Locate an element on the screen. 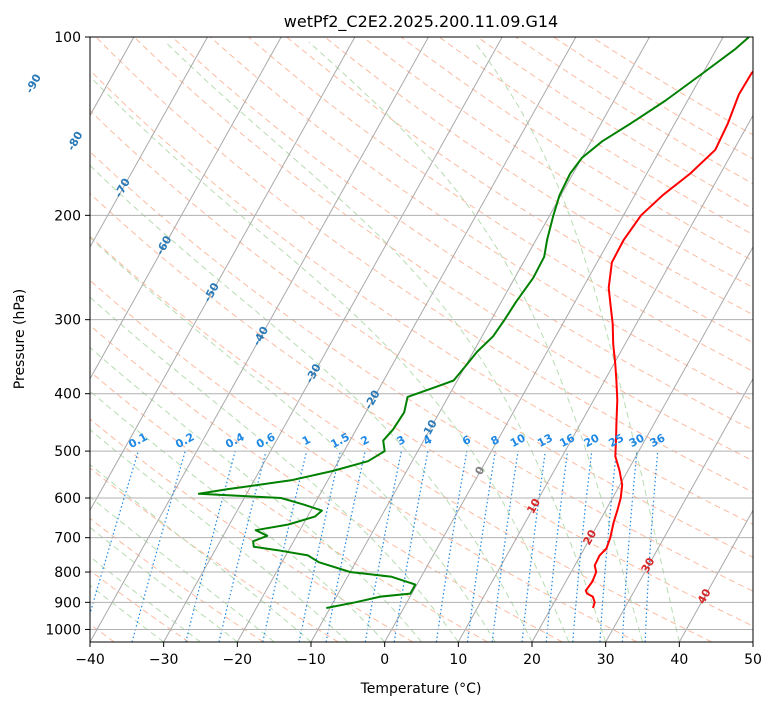 This screenshot has width=775, height=708. mixing-ratio-label: 0.6 is located at coordinates (266, 440).